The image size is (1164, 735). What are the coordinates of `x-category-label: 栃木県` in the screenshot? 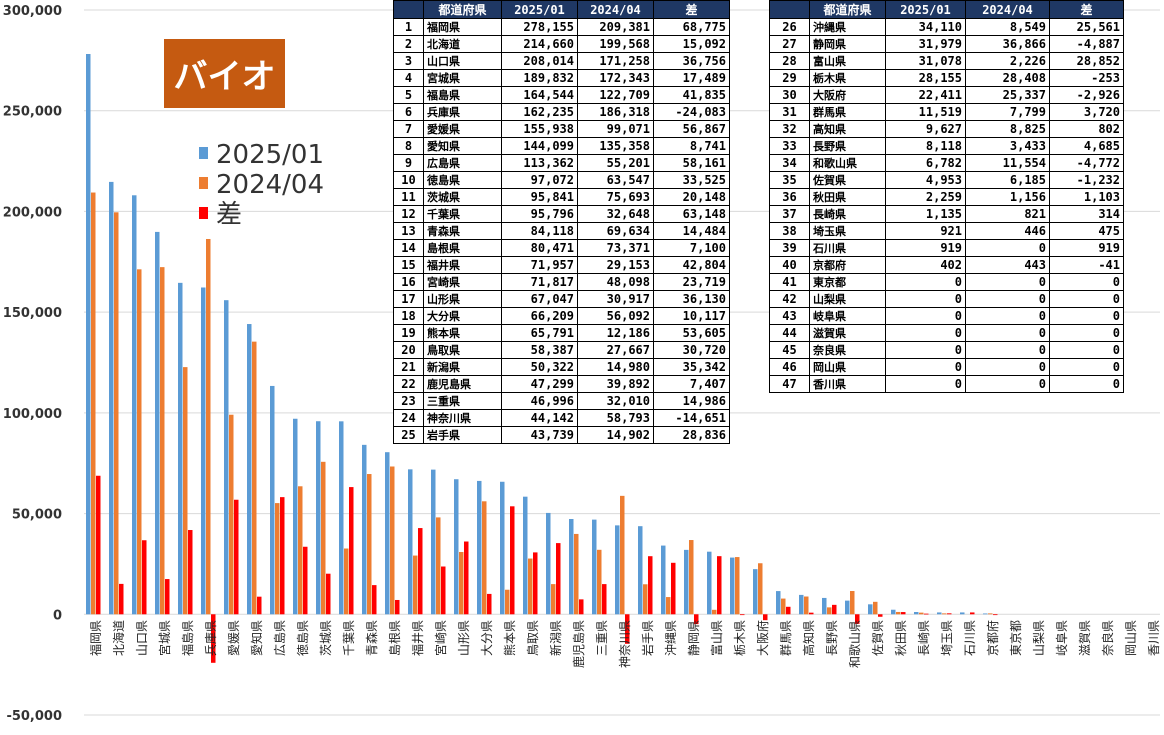 It's located at (740, 638).